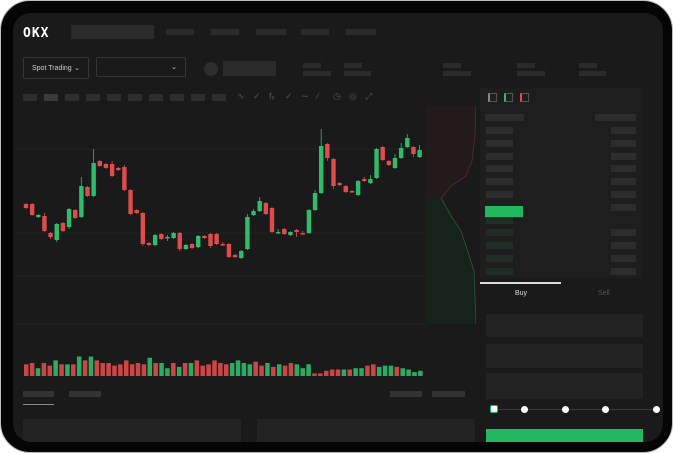 The width and height of the screenshot is (673, 453). Describe the element at coordinates (272, 96) in the screenshot. I see `fx-icon: fₓ` at that location.